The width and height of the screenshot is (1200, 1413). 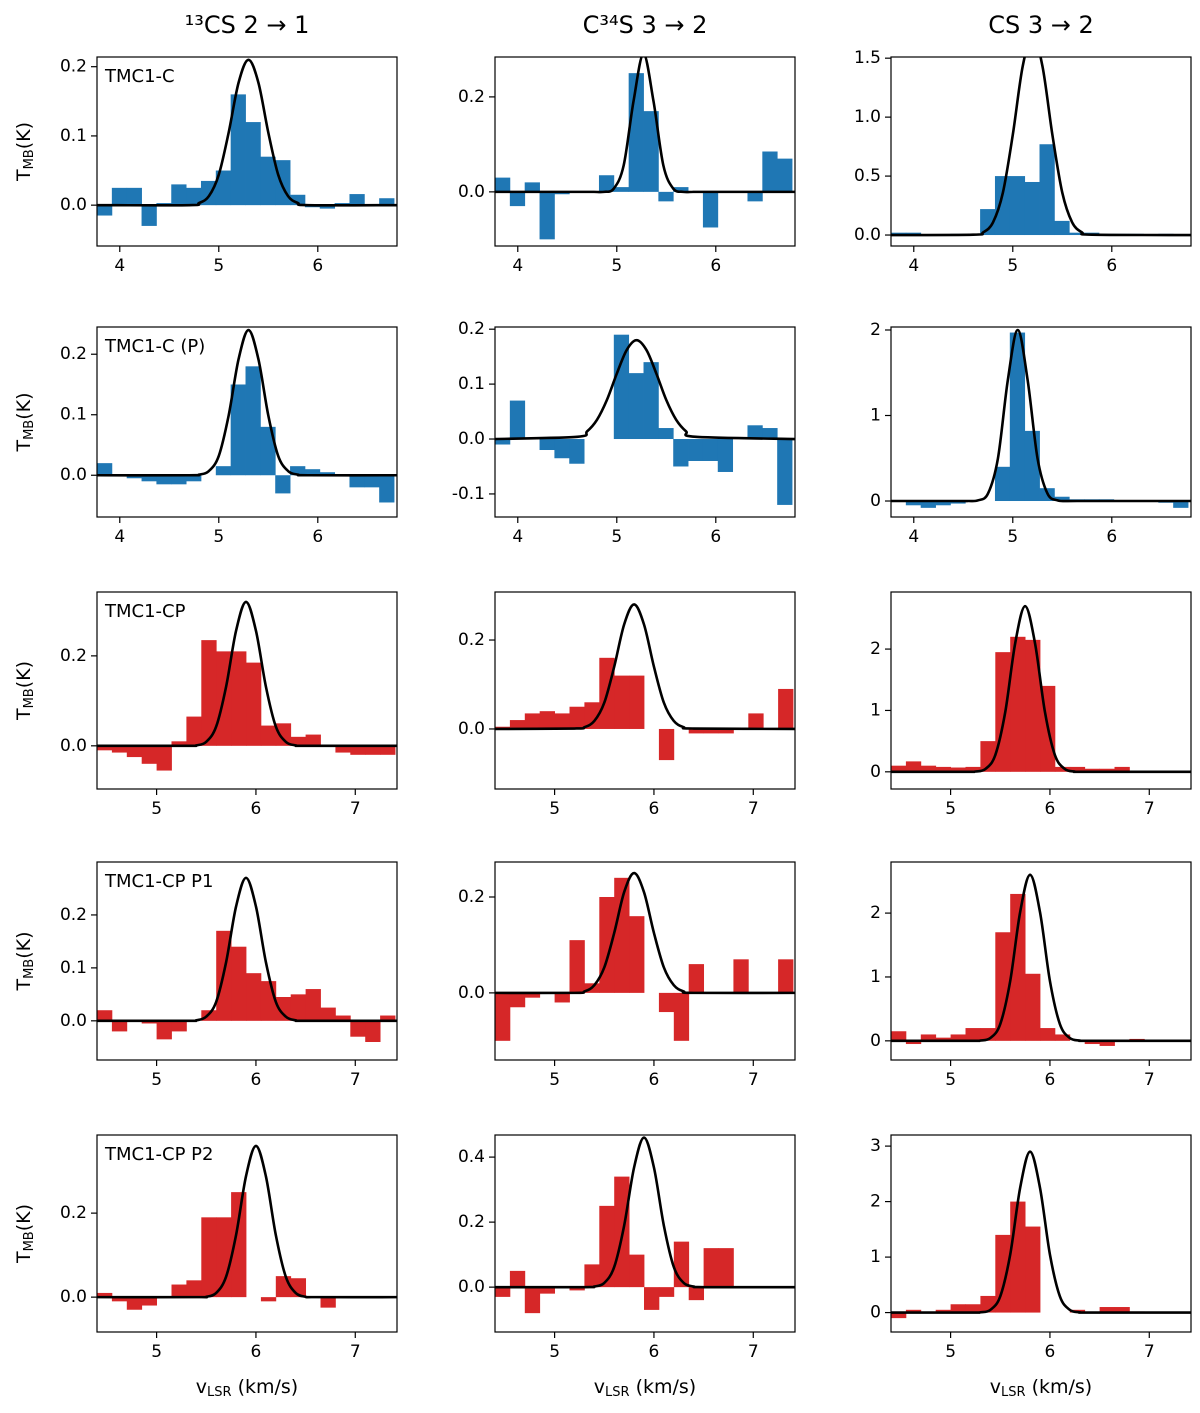 What do you see at coordinates (627, 1267) in the screenshot?
I see `panel: 0.0 0.2 0.4 5 6 7 vLSR (km/s)` at bounding box center [627, 1267].